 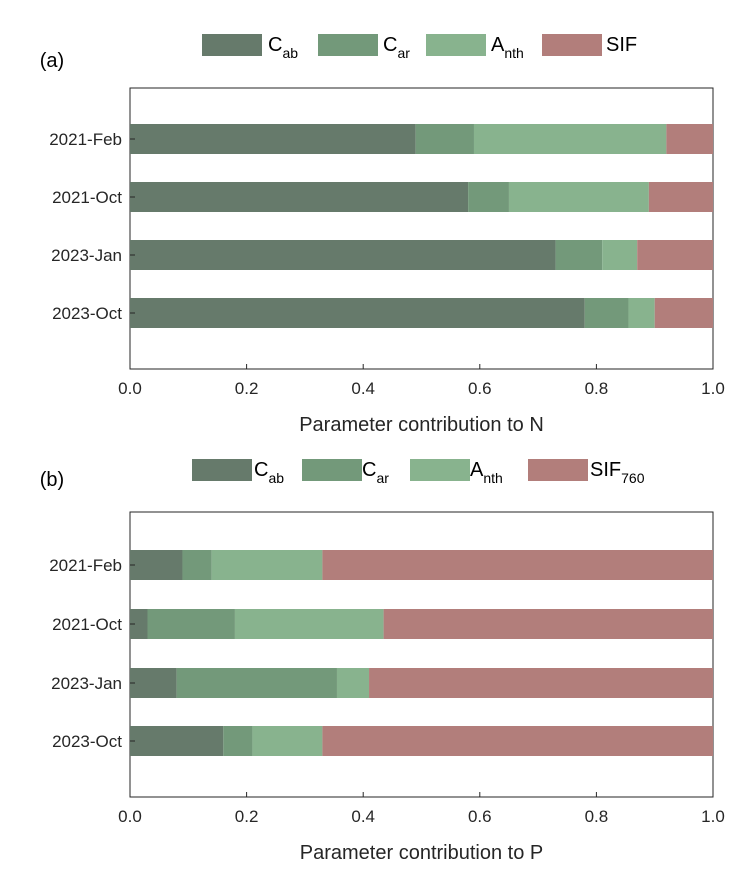 I want to click on bar-sif-2021-feb, so click(x=689, y=139).